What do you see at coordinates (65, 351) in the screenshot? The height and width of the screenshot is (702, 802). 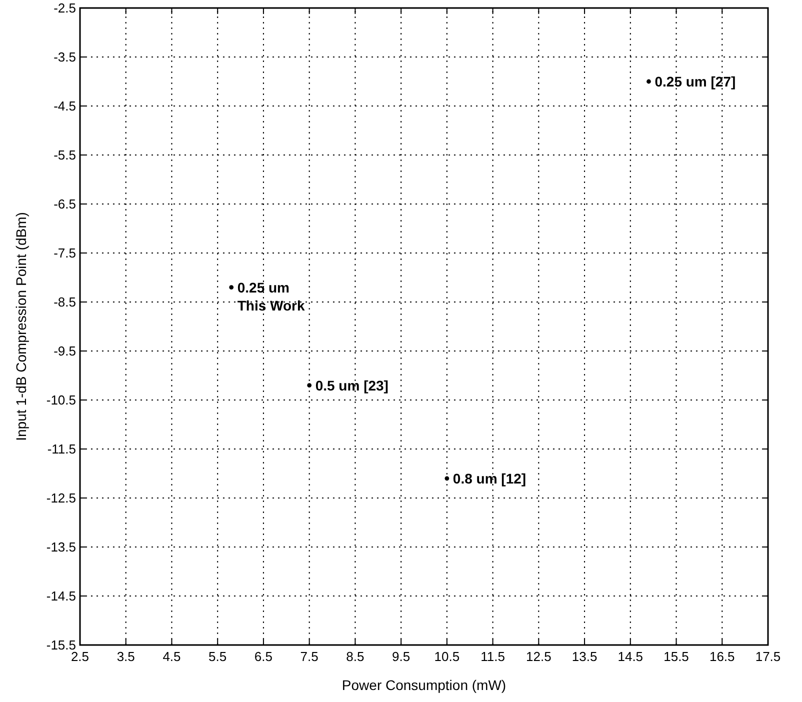 I see `y-tick-label: -9.5` at bounding box center [65, 351].